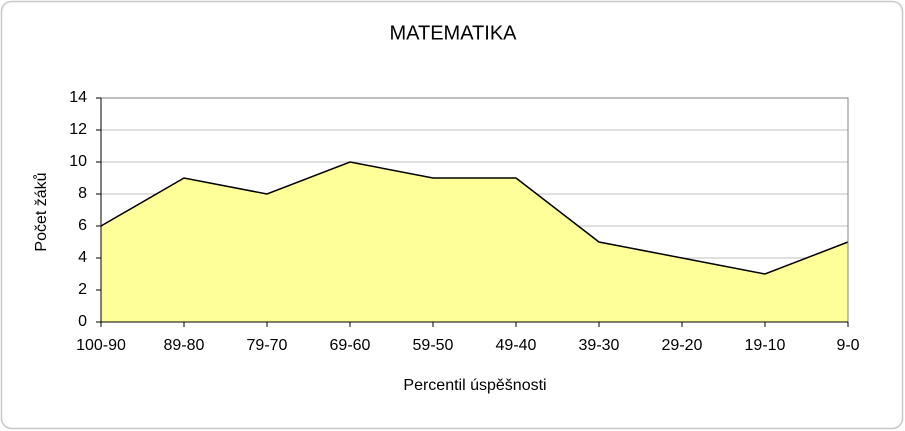 This screenshot has height=431, width=905. What do you see at coordinates (516, 345) in the screenshot?
I see `x-tick-label: 49-40` at bounding box center [516, 345].